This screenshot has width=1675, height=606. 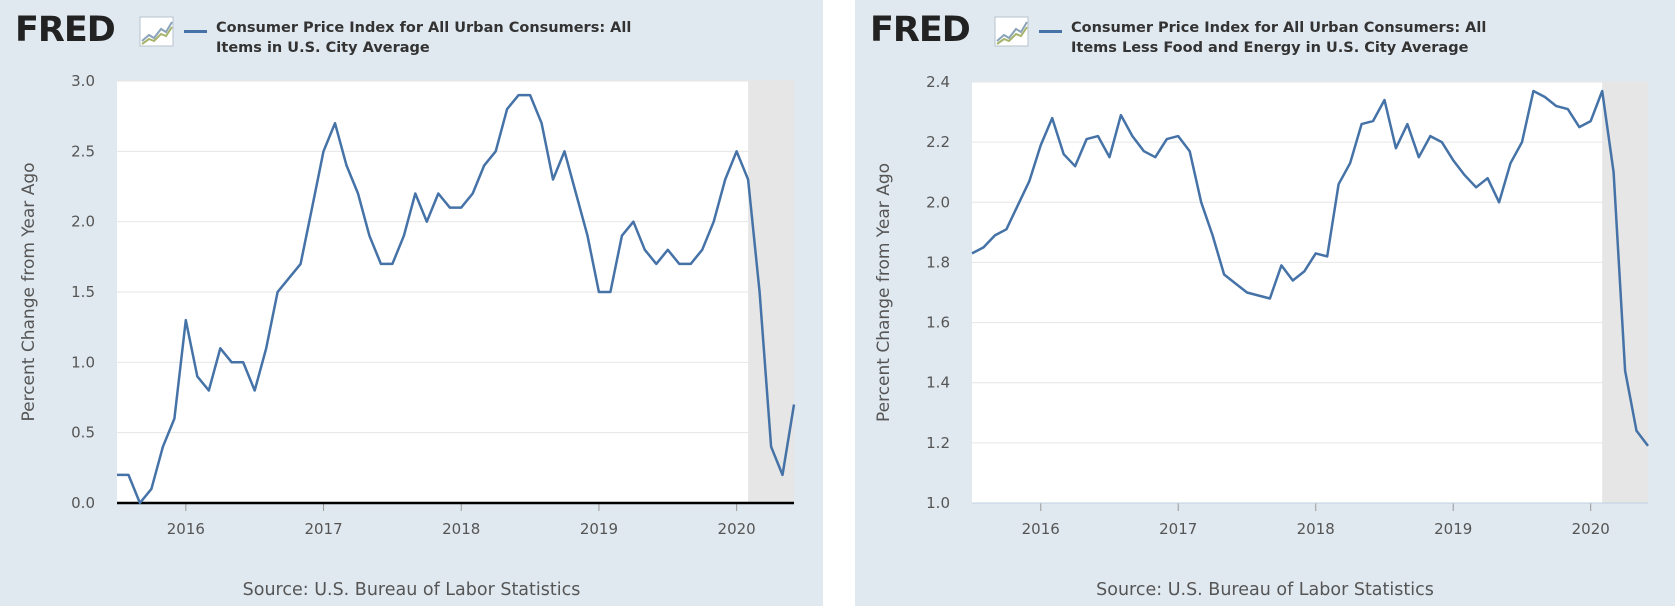 What do you see at coordinates (938, 142) in the screenshot?
I see `y-tick-label: 2.2` at bounding box center [938, 142].